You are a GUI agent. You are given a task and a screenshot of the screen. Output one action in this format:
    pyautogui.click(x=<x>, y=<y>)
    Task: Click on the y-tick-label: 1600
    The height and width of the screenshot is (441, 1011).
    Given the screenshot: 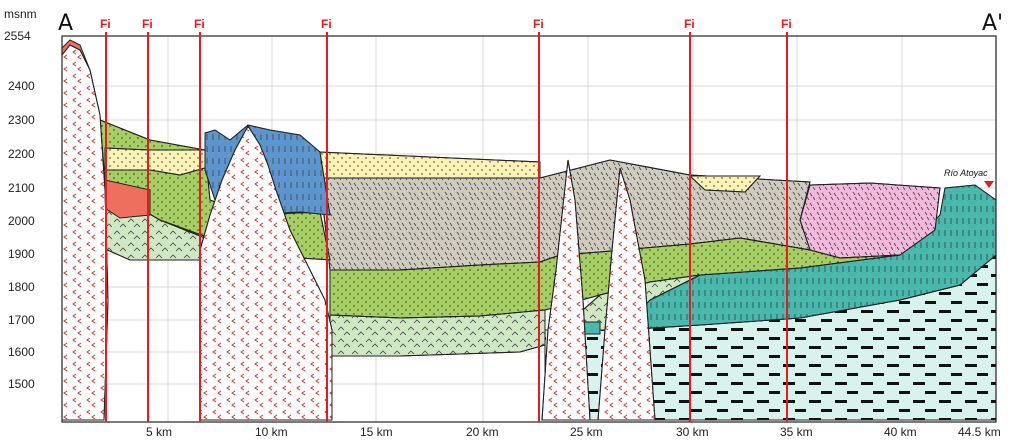 What is the action you would take?
    pyautogui.click(x=21, y=352)
    